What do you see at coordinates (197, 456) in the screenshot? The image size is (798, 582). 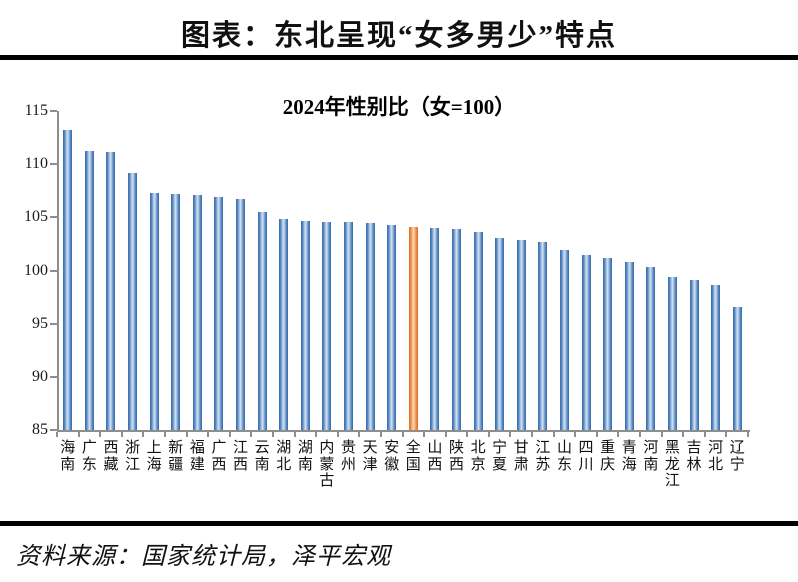 I see `x-tick-label-福建: 福建` at bounding box center [197, 456].